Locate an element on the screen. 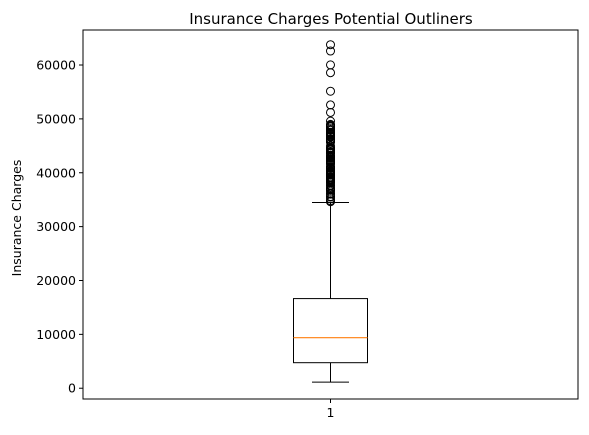 This screenshot has width=589, height=435. y-tick-label: 0 is located at coordinates (72, 388).